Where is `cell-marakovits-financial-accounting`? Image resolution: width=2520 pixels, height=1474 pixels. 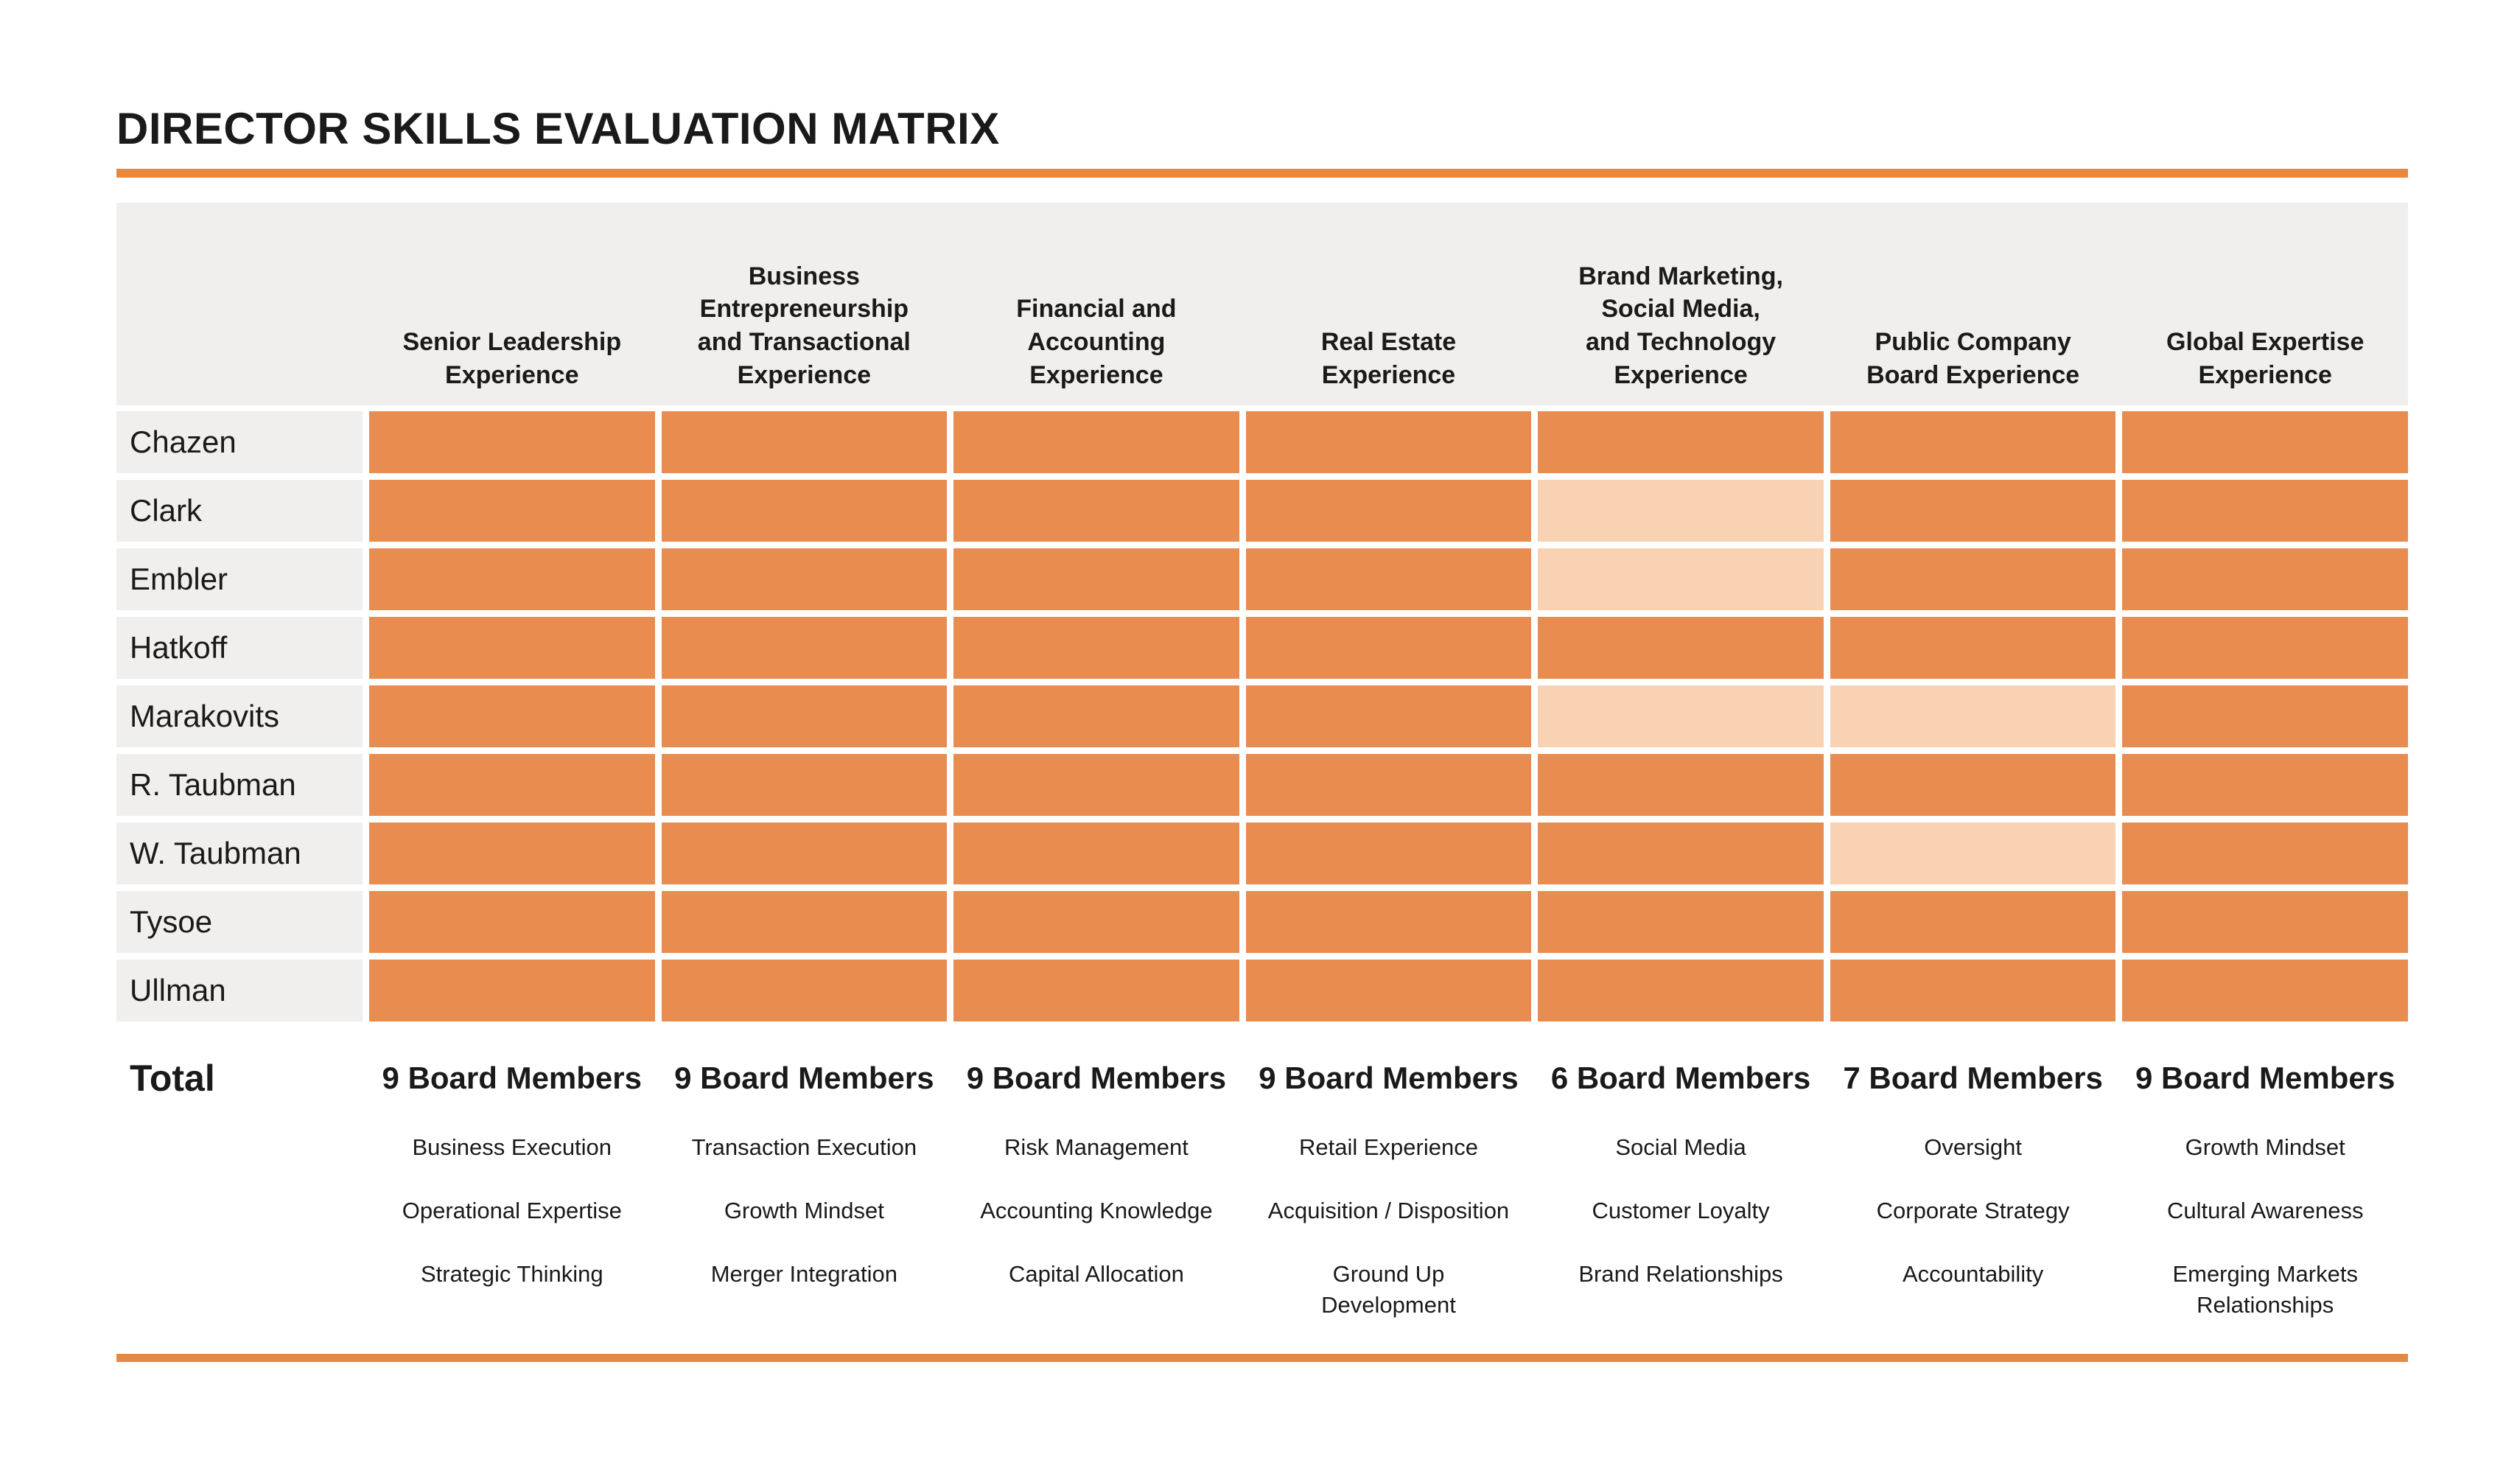 cell-marakovits-financial-accounting is located at coordinates (1096, 716).